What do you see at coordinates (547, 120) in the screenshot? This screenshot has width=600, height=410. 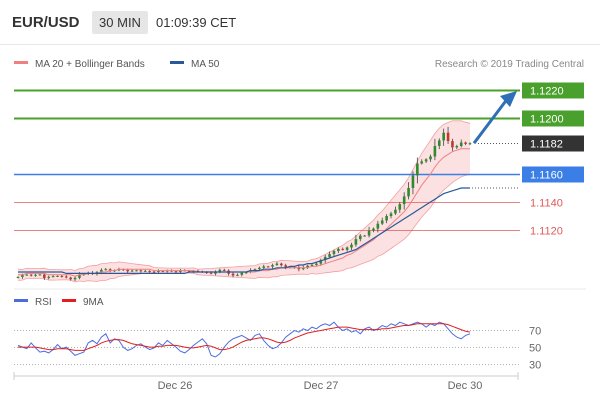 I see `resistance-label: 1.1200` at bounding box center [547, 120].